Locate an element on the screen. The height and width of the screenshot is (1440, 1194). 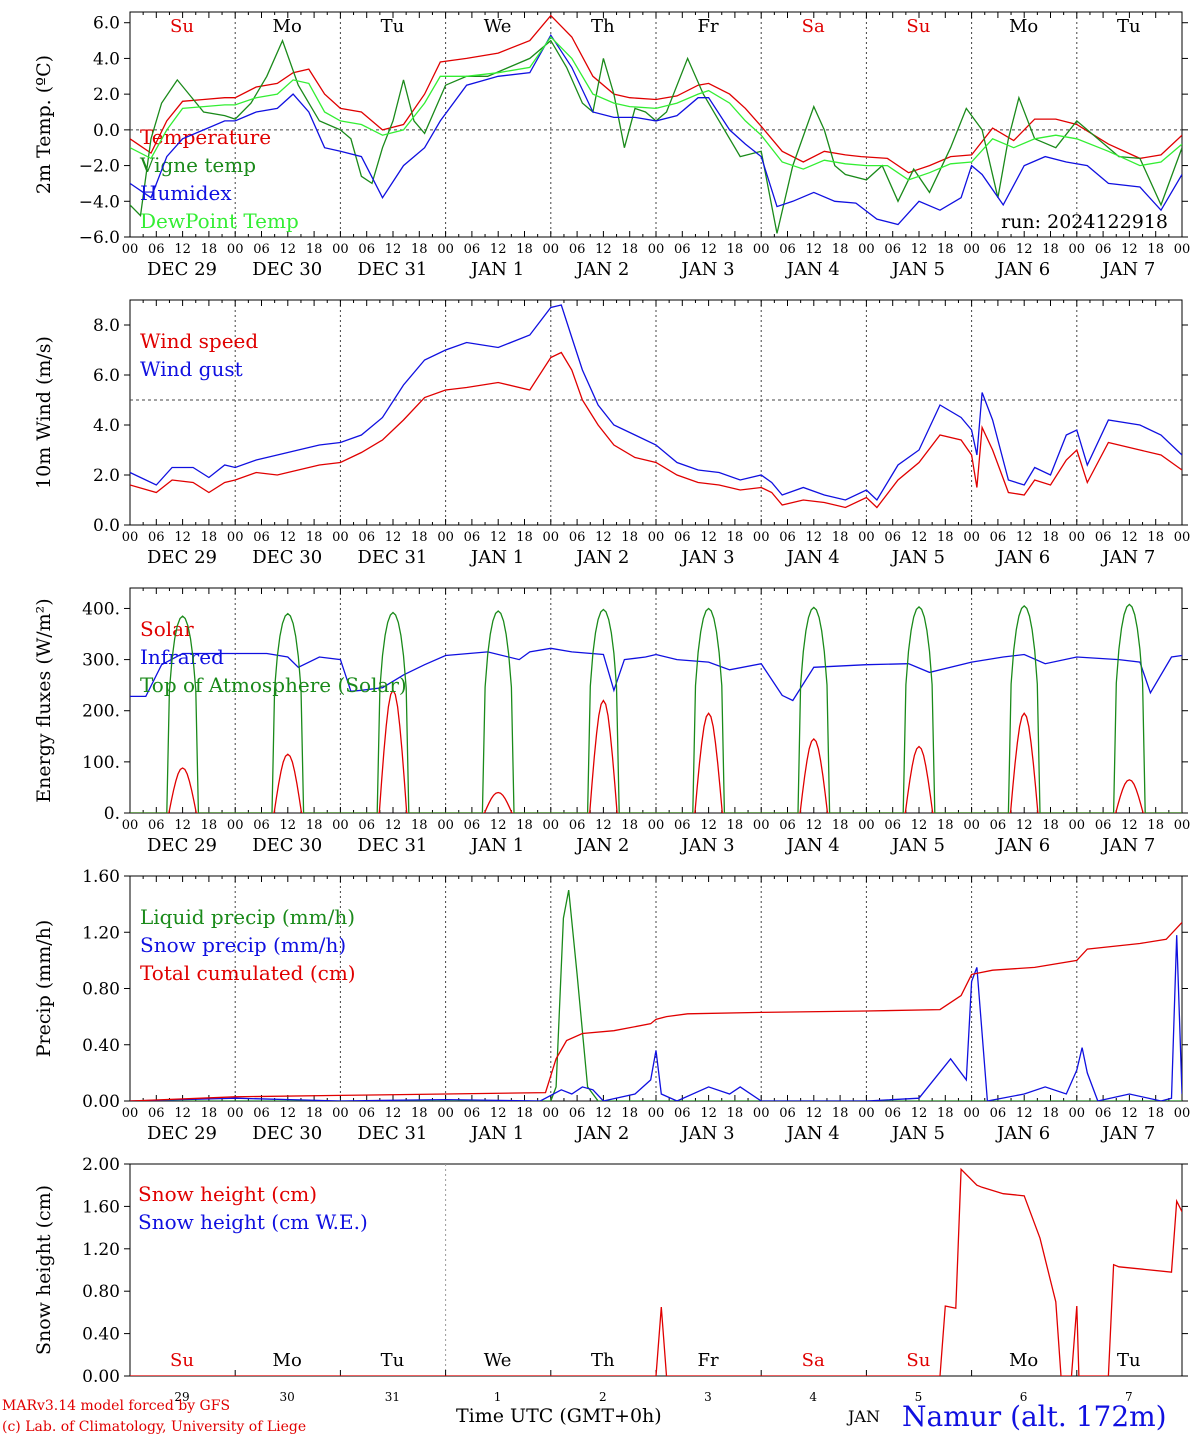
model-credit: MARv3.14 model forced by GFS is located at coordinates (116, 1406).